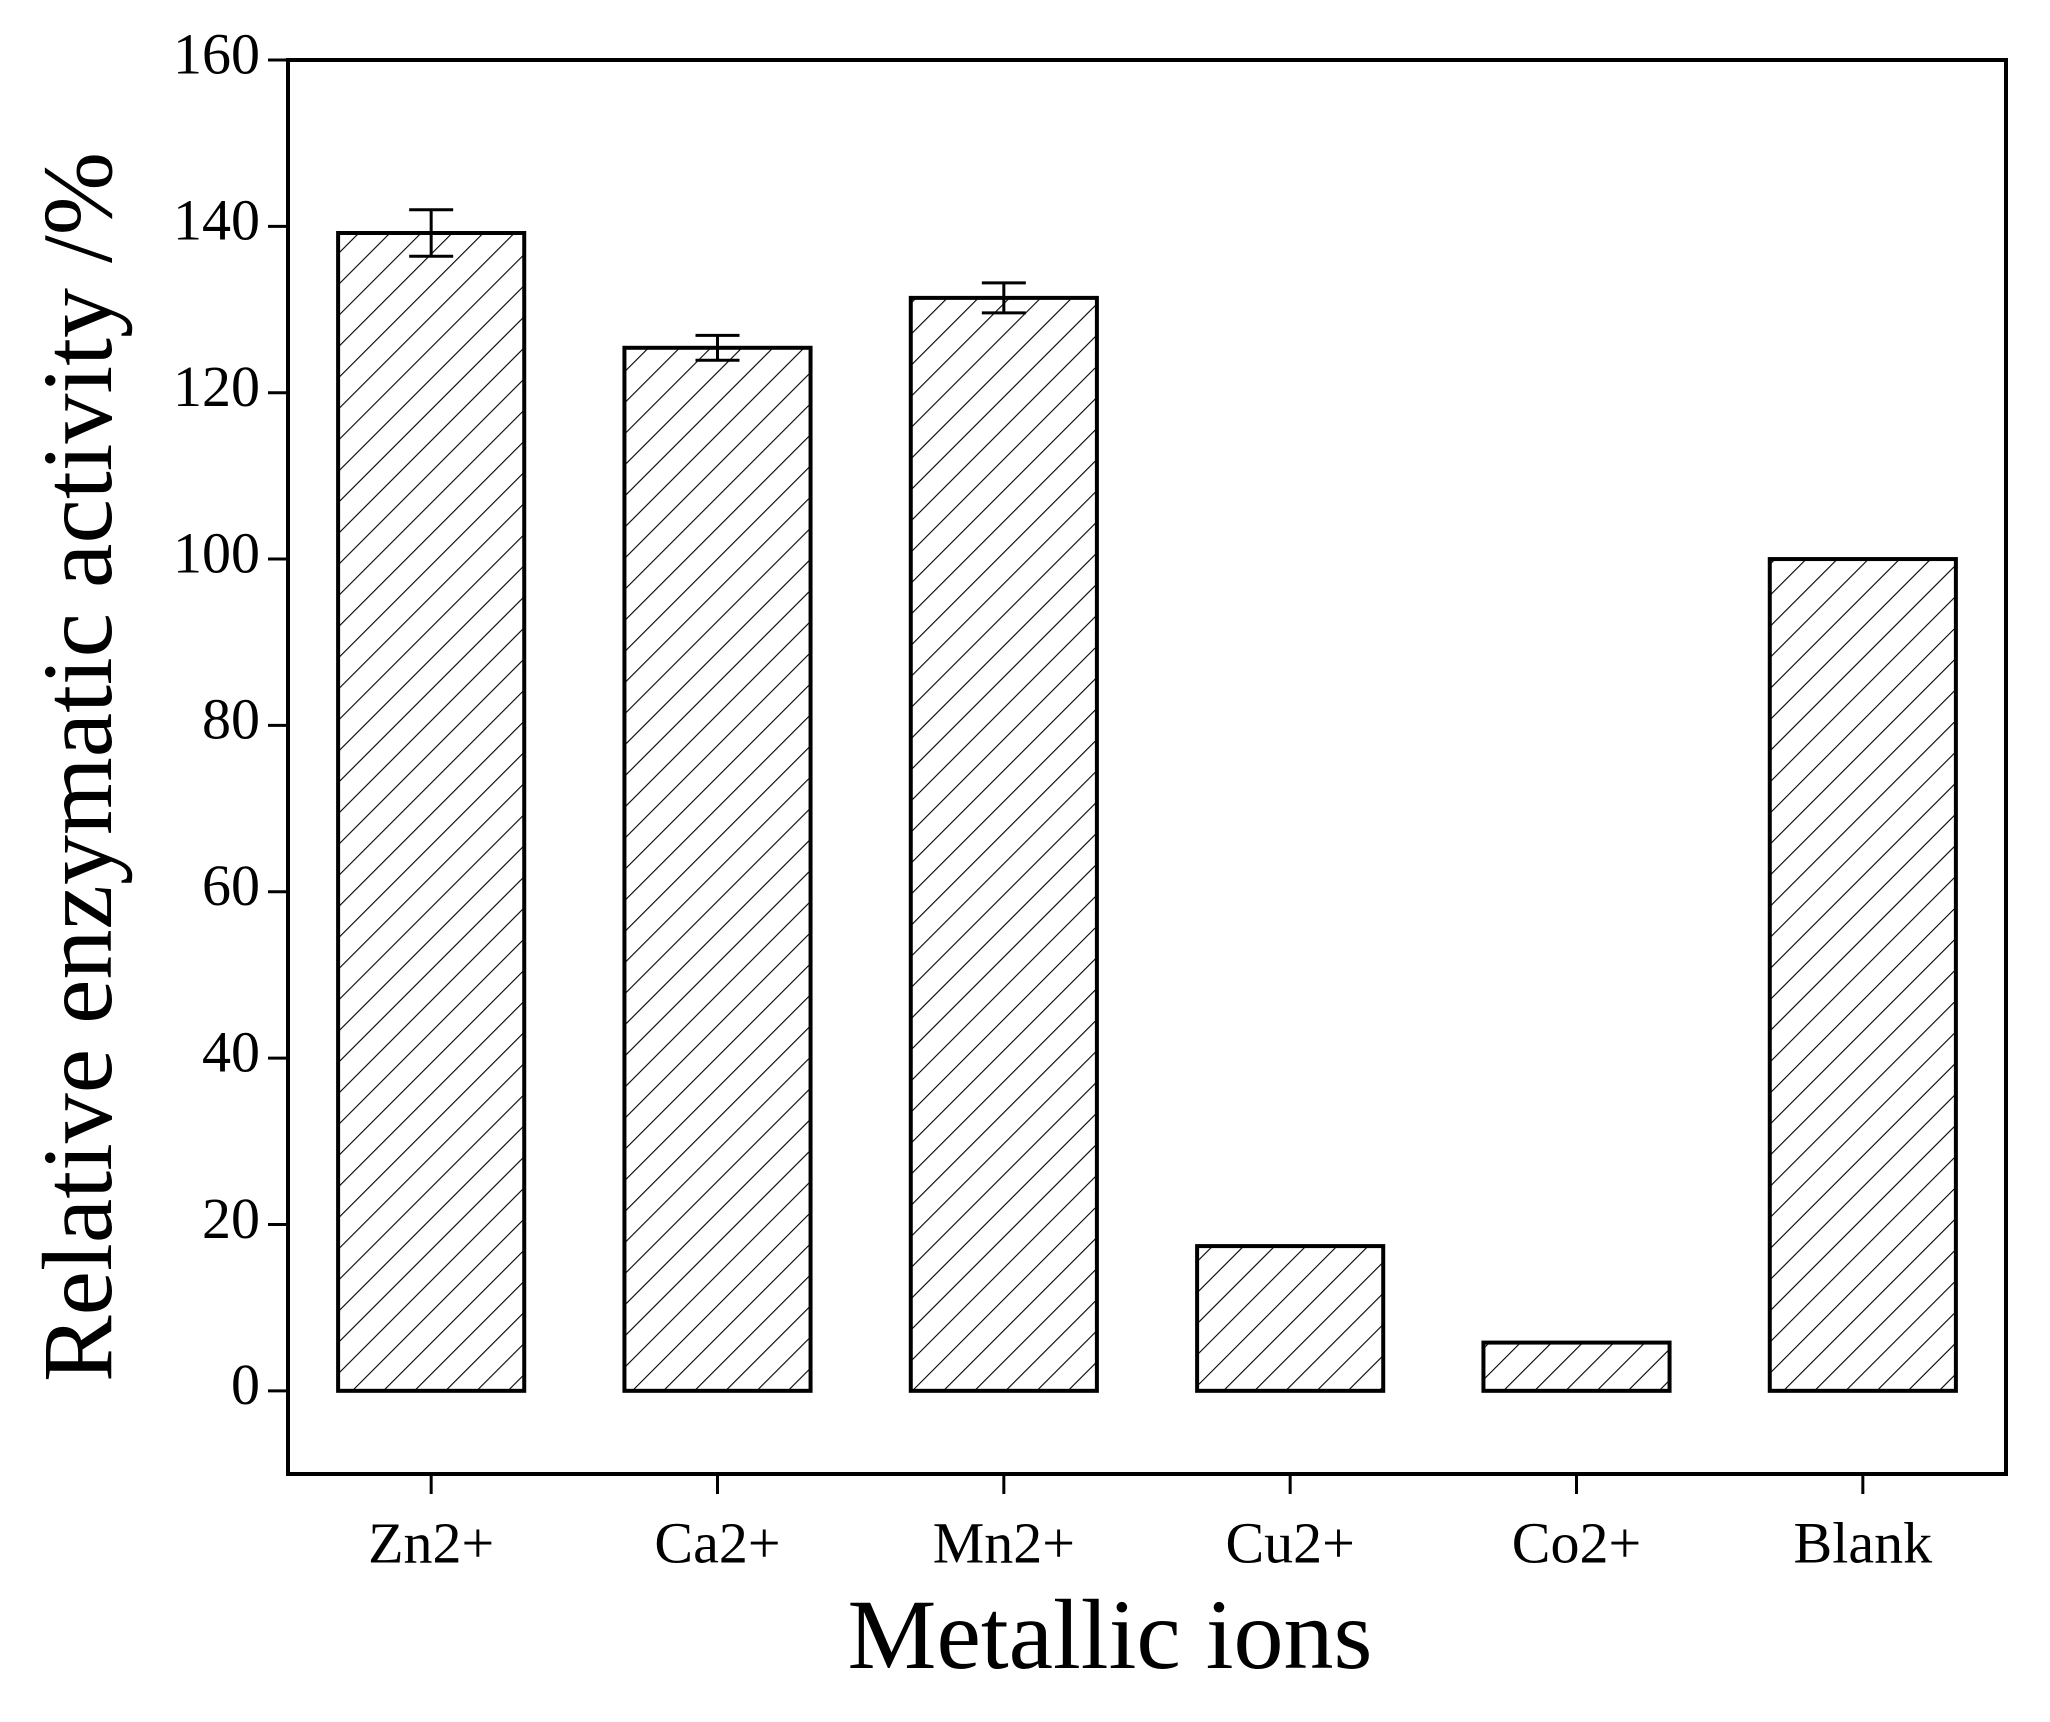 The image size is (2050, 1722). I want to click on y-axis-label: Relative enzymatic activity /%, so click(77, 767).